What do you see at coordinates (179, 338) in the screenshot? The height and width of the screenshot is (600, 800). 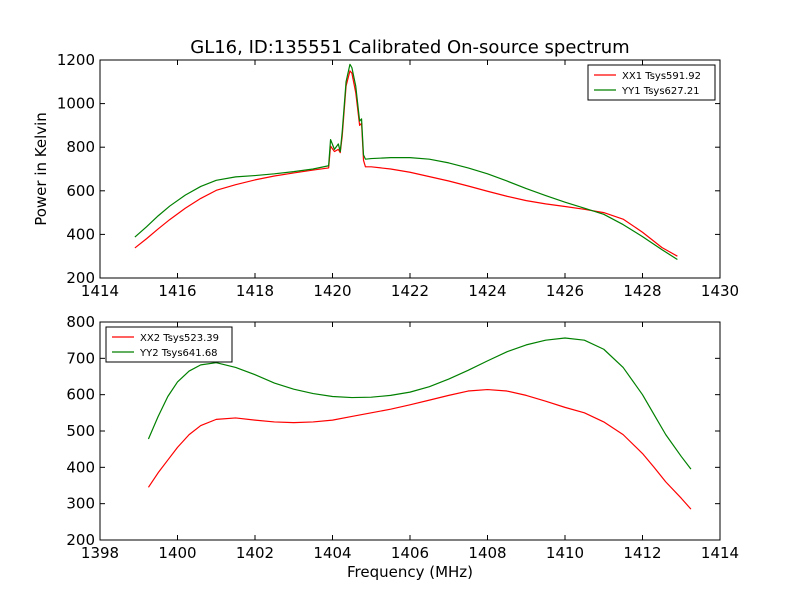 I see `legend-label-xx2-tsys523-39: XX2 Tsys523.39` at bounding box center [179, 338].